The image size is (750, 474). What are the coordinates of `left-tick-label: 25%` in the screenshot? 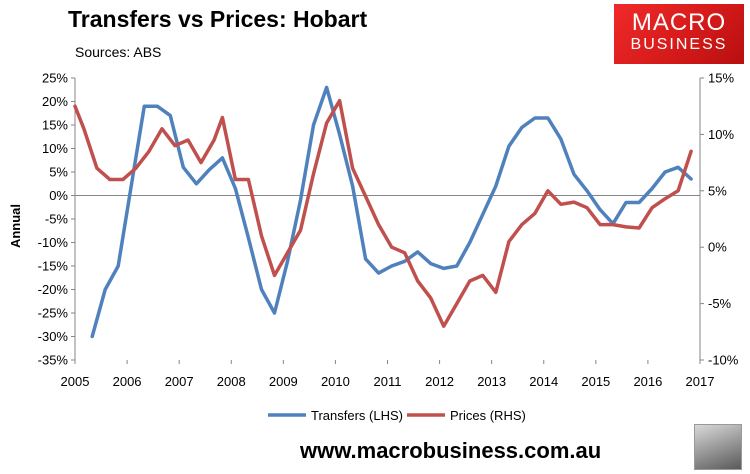 It's located at (55, 78).